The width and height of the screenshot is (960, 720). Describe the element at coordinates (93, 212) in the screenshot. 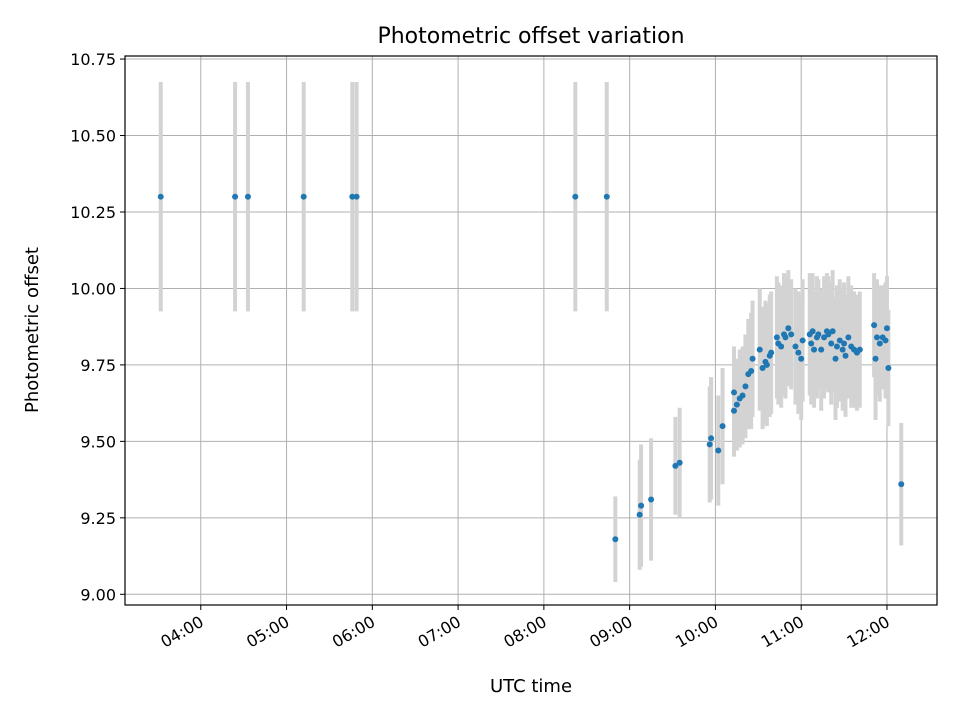

I see `y-tick-label: 10.25` at that location.